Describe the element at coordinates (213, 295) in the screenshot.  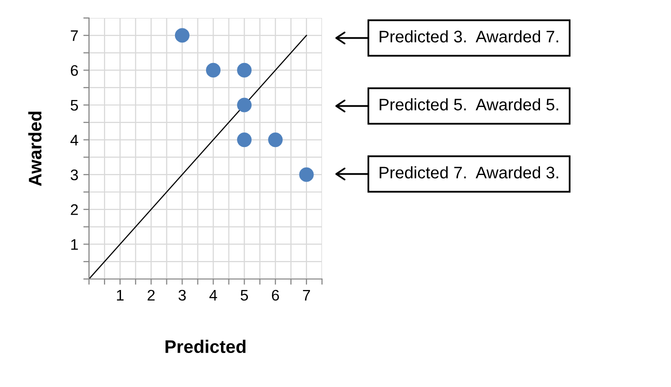
I see `x-tick-label: 4` at that location.